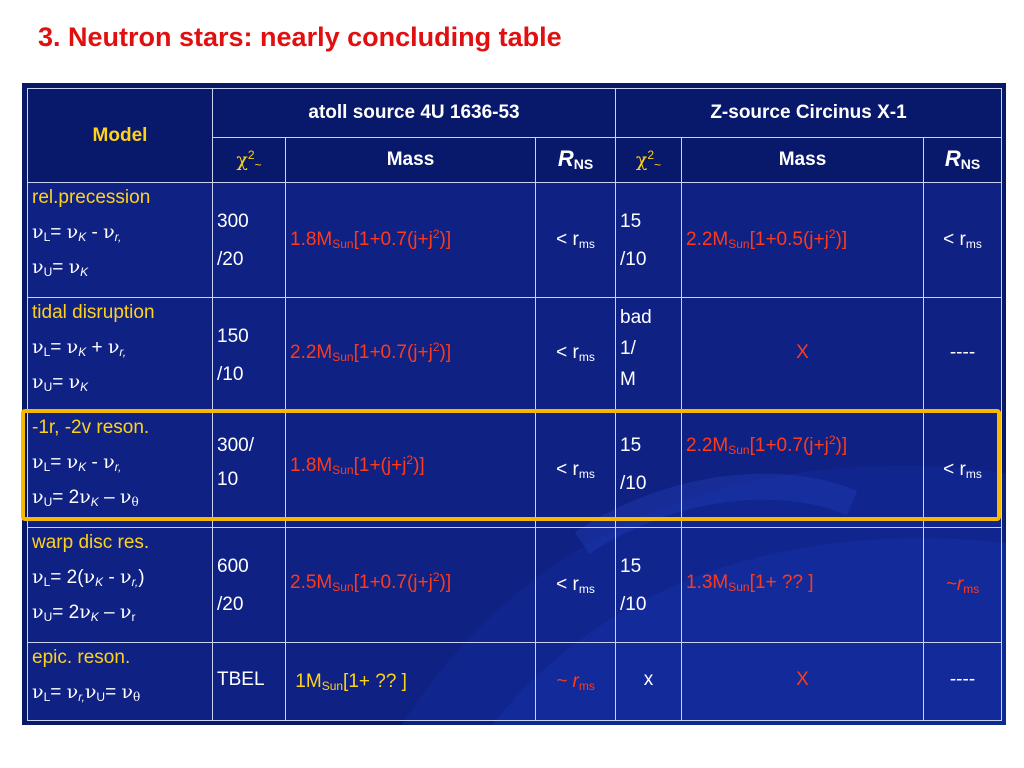  I want to click on r-value: ~ r, so click(567, 681).